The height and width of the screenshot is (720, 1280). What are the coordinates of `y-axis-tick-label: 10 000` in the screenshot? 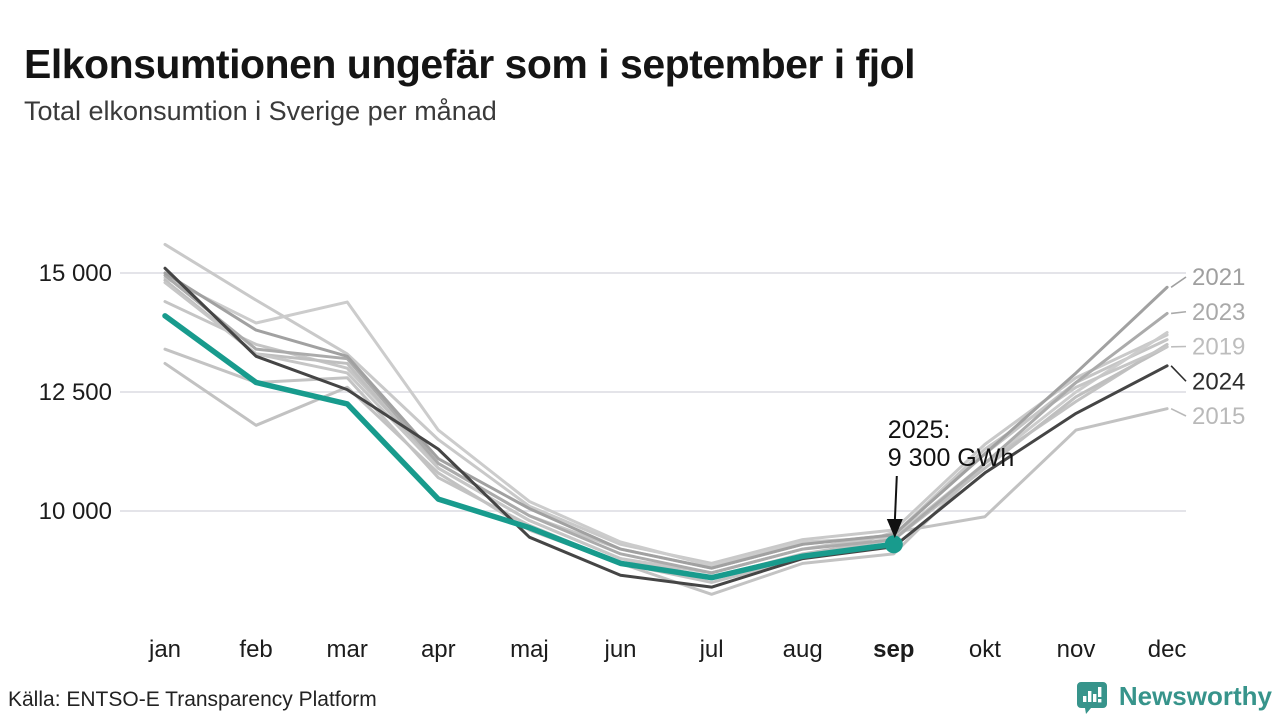 It's located at (75, 511).